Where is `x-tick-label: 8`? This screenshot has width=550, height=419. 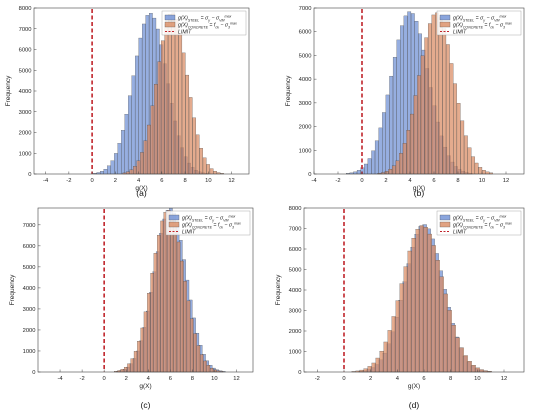
x-tick-label: 8 is located at coordinates (450, 379).